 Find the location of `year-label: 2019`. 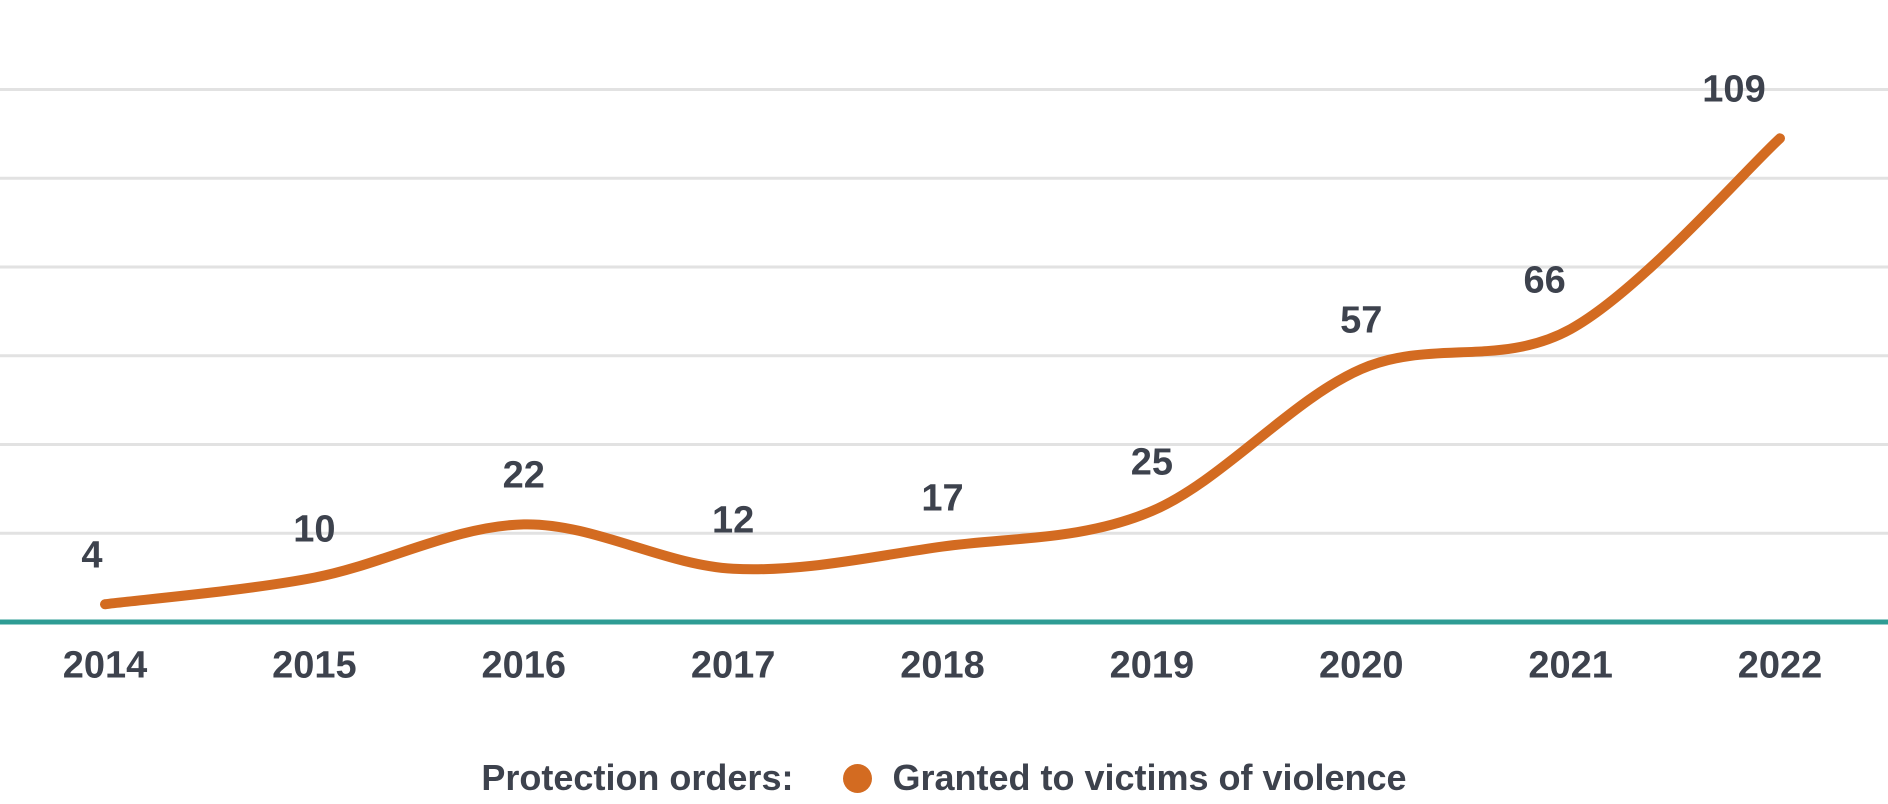

year-label: 2019 is located at coordinates (1152, 665).